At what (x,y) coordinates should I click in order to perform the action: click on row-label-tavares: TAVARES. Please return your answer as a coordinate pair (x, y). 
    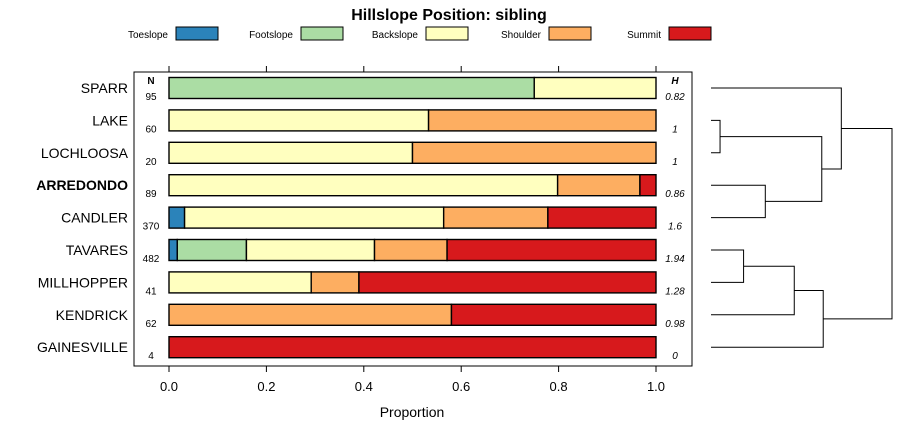
    Looking at the image, I should click on (97, 250).